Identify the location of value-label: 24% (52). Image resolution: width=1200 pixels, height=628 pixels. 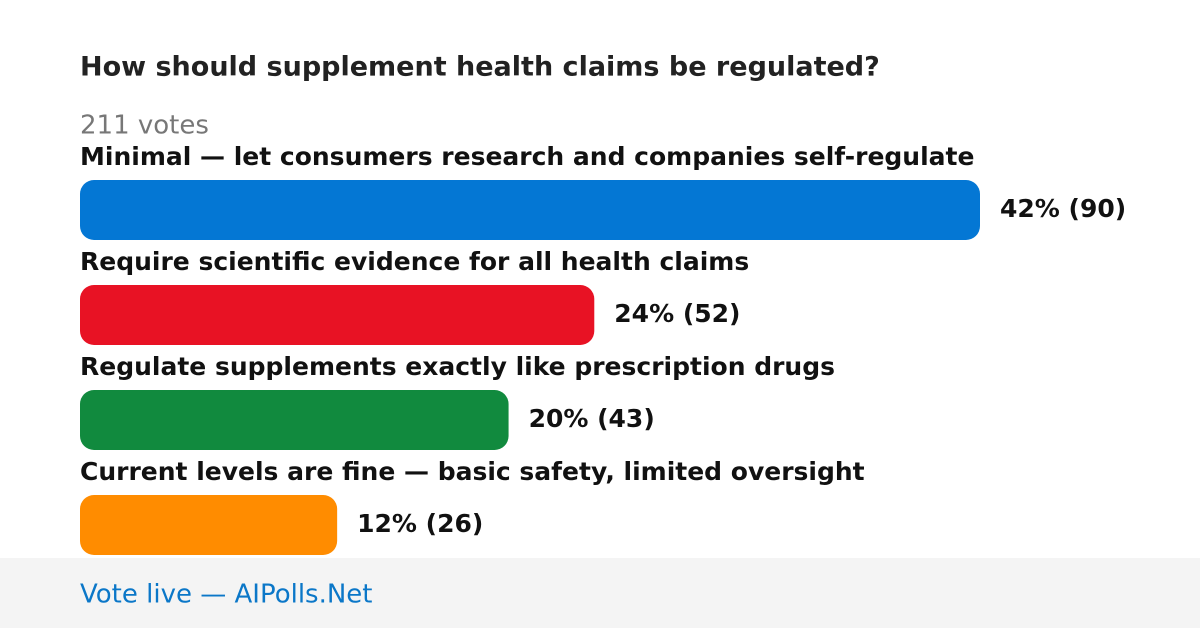
(677, 313).